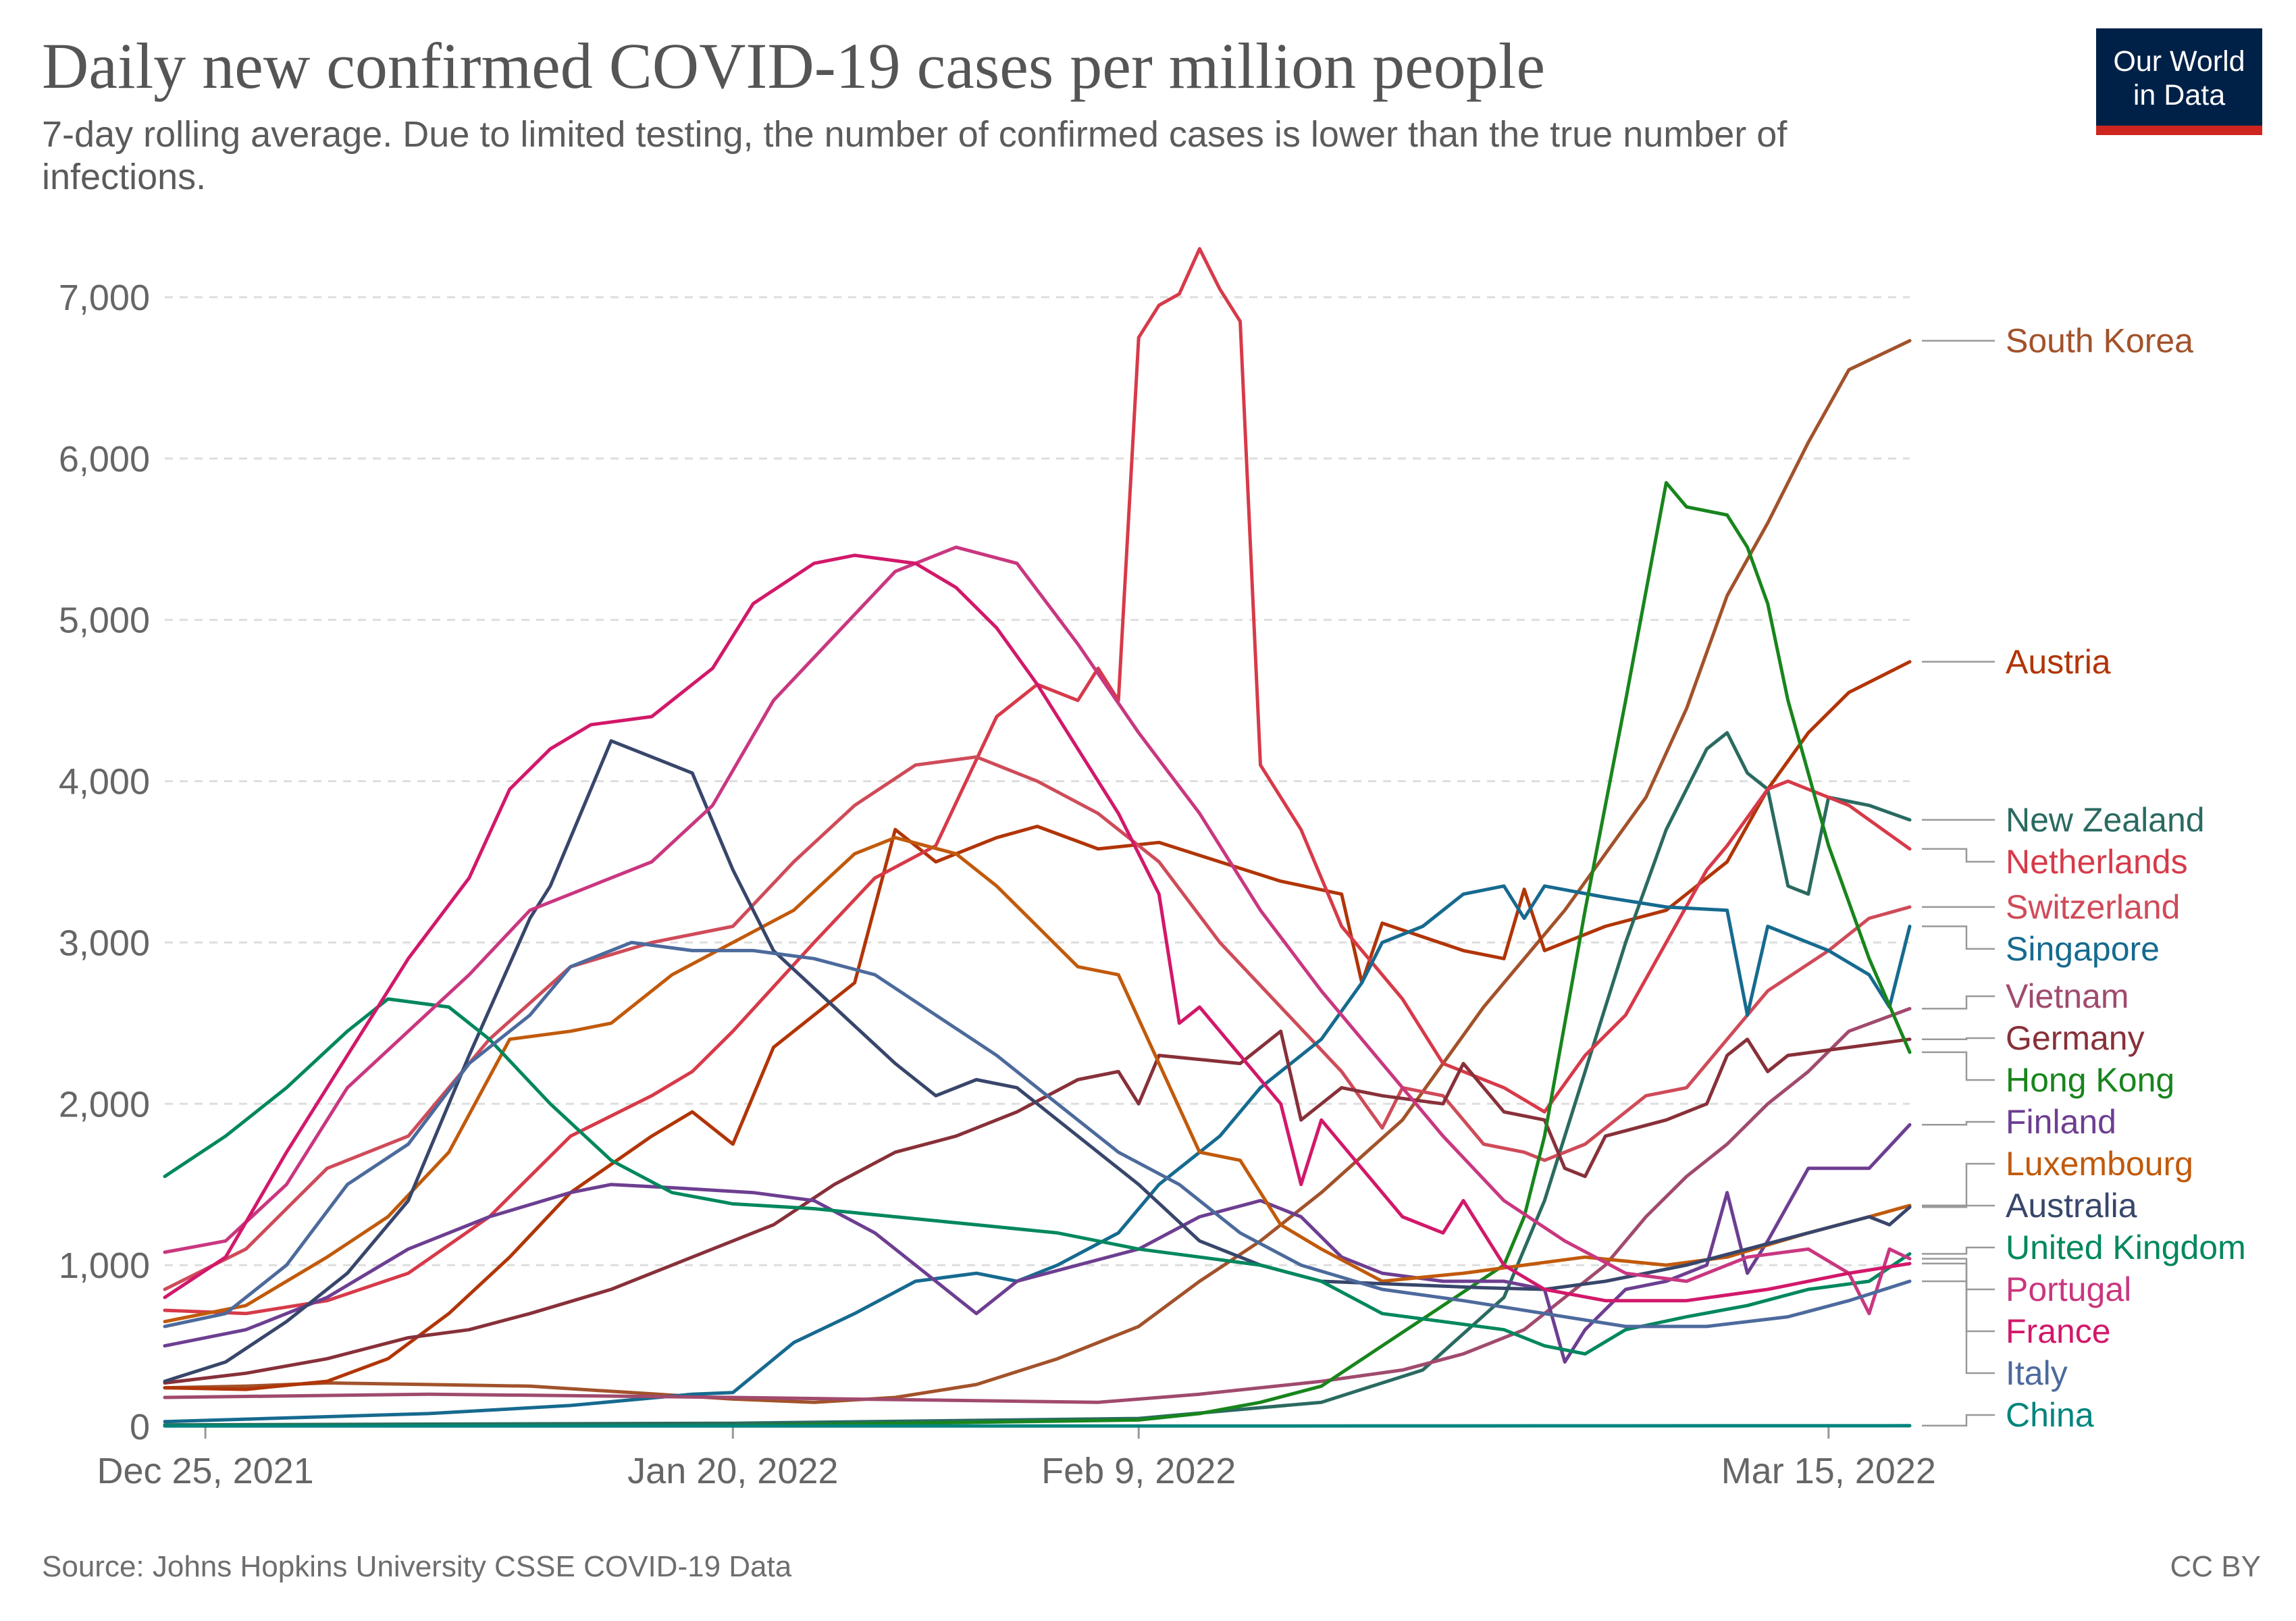  I want to click on x-tick-label: Mar 15, 2022, so click(1828, 1471).